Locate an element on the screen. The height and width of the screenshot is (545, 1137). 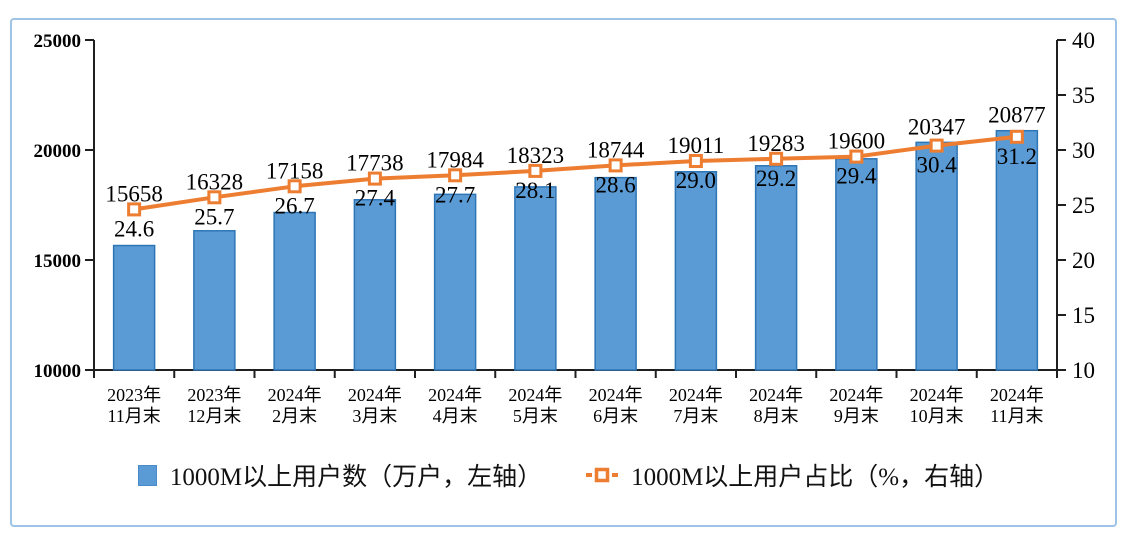
svg-text: 27.7 is located at coordinates (455, 194).